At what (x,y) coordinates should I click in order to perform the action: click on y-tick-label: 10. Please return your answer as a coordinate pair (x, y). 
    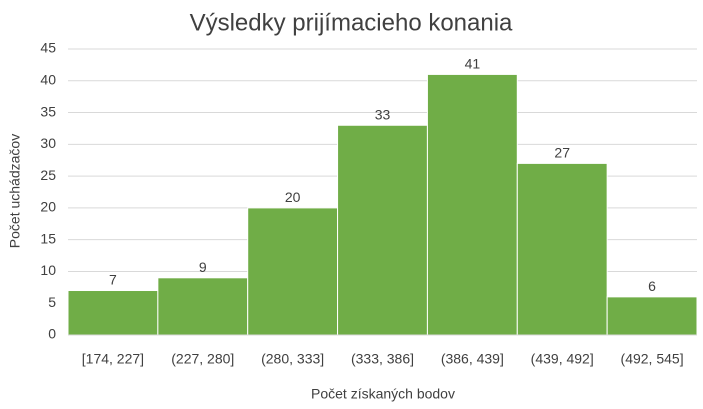
    Looking at the image, I should click on (48, 270).